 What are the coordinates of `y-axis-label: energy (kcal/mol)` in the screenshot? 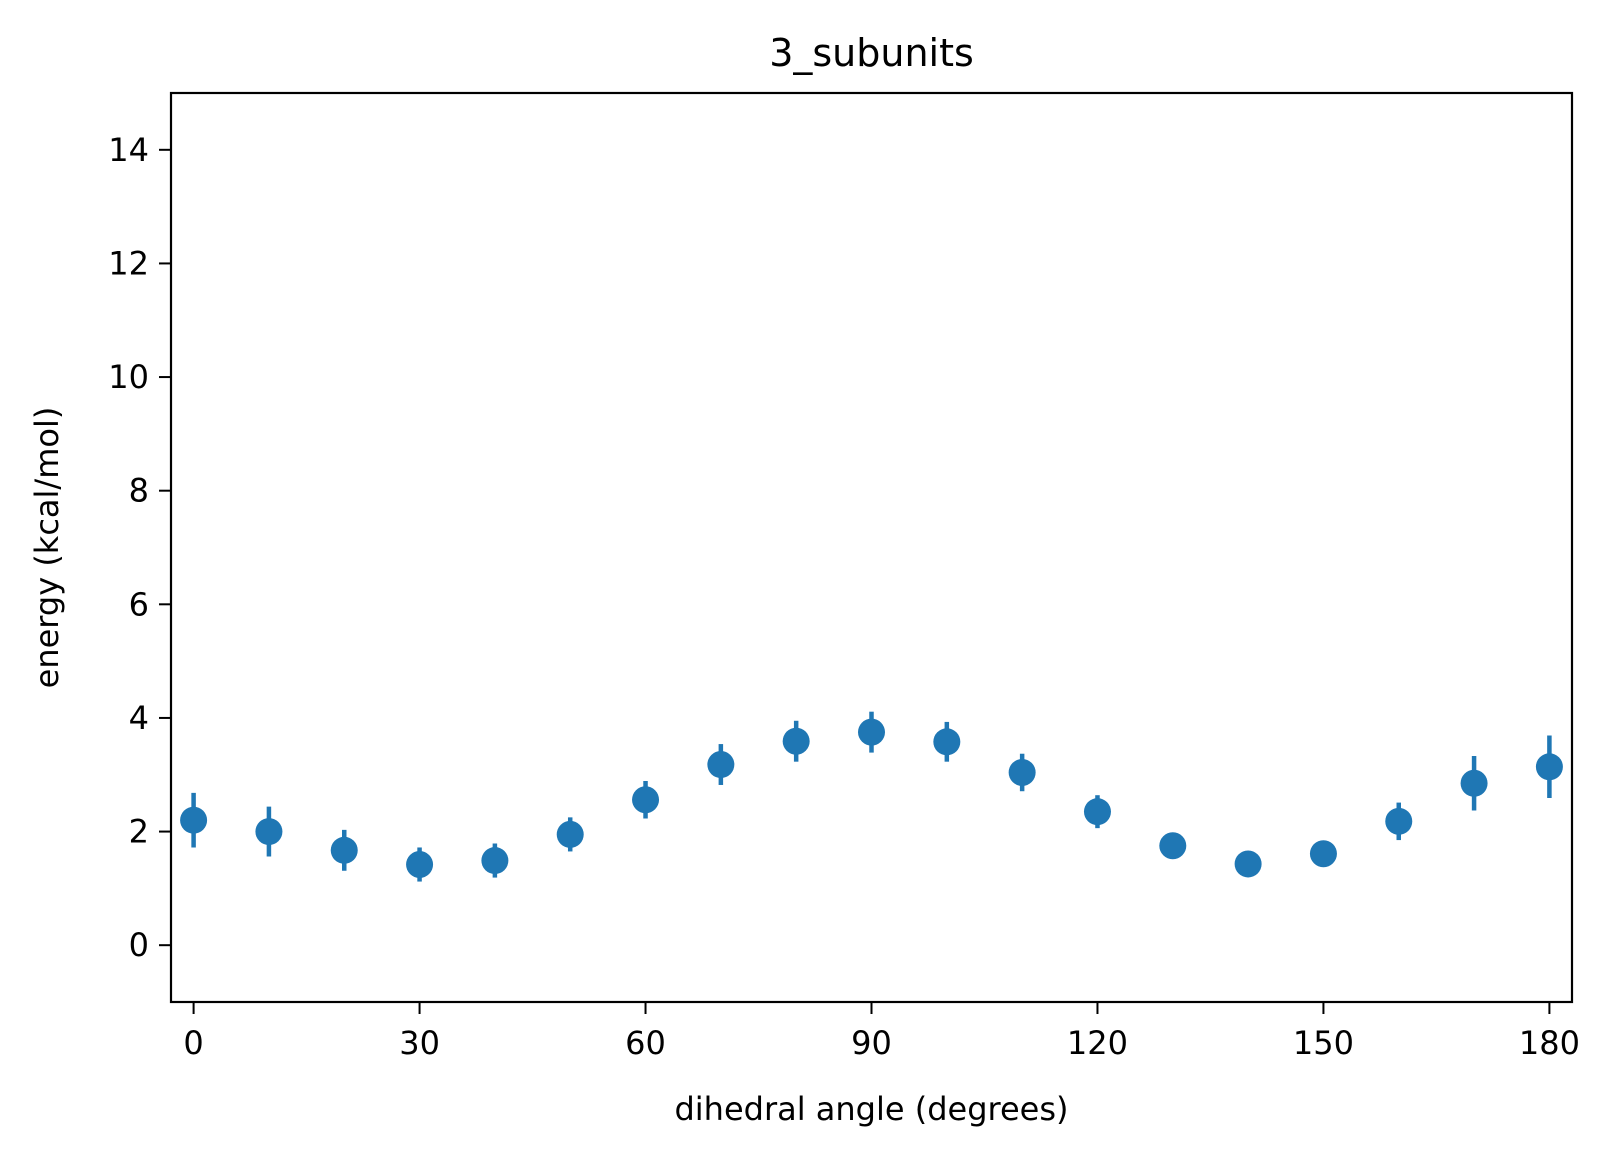 It's located at (47, 548).